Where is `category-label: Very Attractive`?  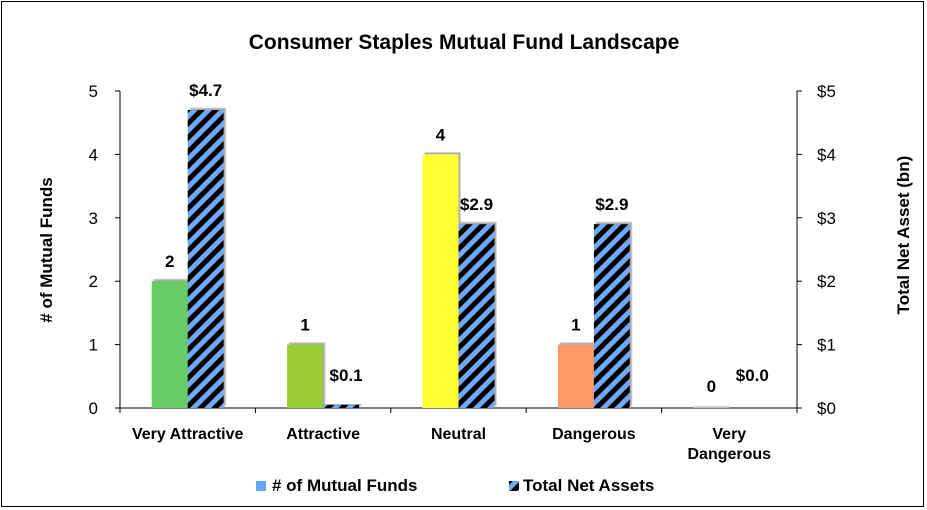 category-label: Very Attractive is located at coordinates (188, 434).